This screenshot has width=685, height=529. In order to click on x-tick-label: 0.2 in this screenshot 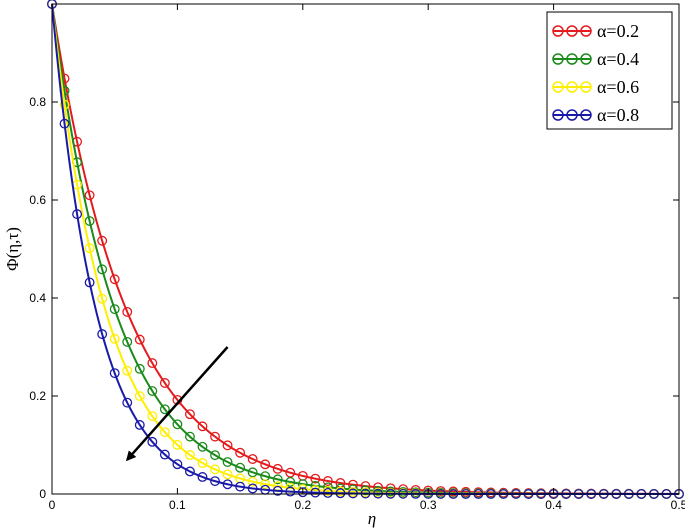, I will do `click(302, 505)`.